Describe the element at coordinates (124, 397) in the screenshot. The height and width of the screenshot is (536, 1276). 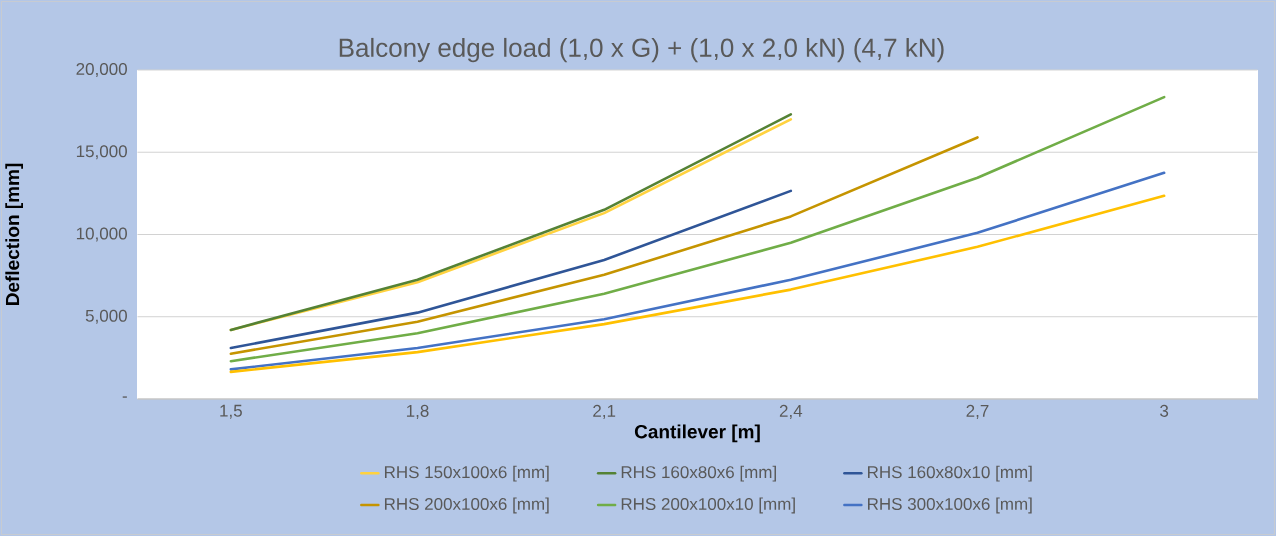
I see `y-tick-label: -` at that location.